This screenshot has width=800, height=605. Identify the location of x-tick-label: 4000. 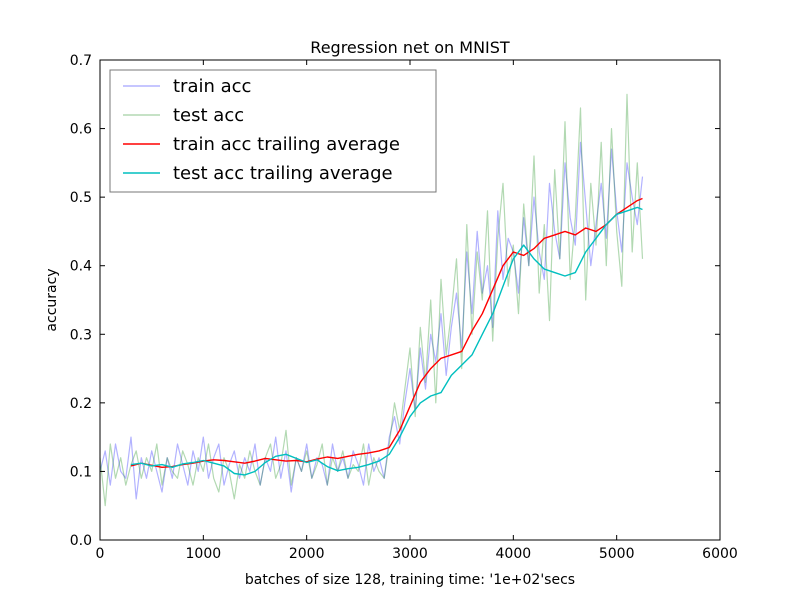
(514, 554).